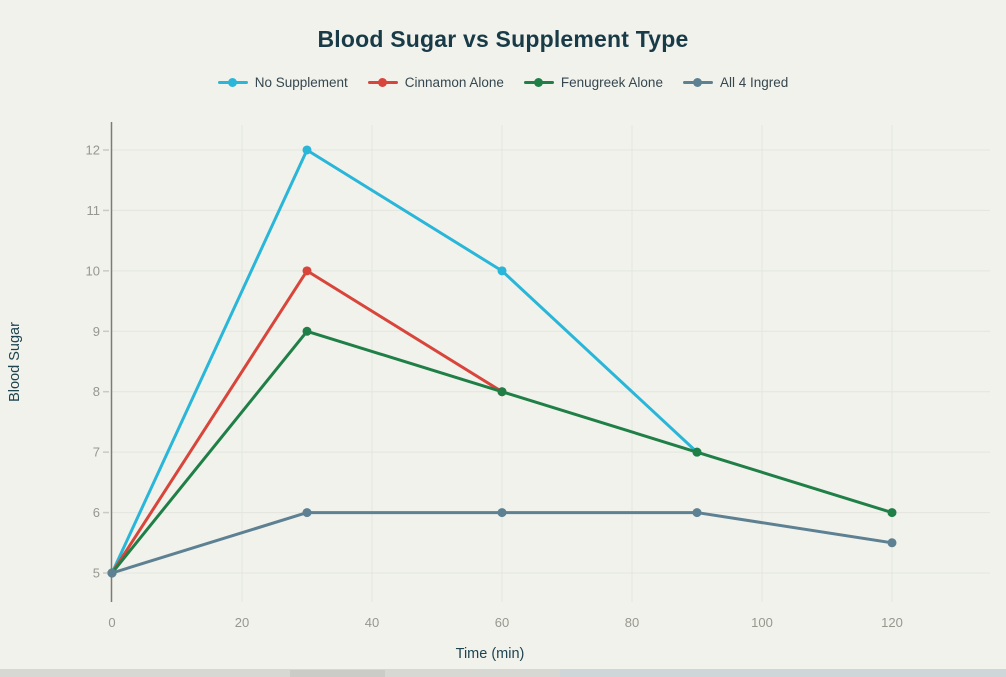 This screenshot has height=677, width=1006. I want to click on x-tick-label: 120, so click(892, 622).